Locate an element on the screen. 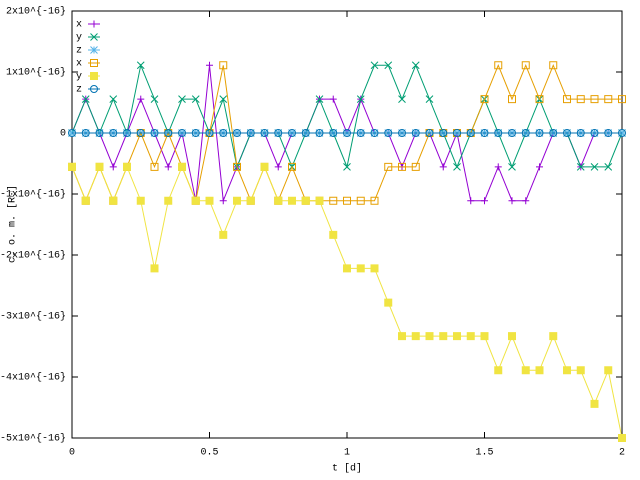 This screenshot has height=480, width=640. y-tick-label: -5x10^{-16} is located at coordinates (33, 439).